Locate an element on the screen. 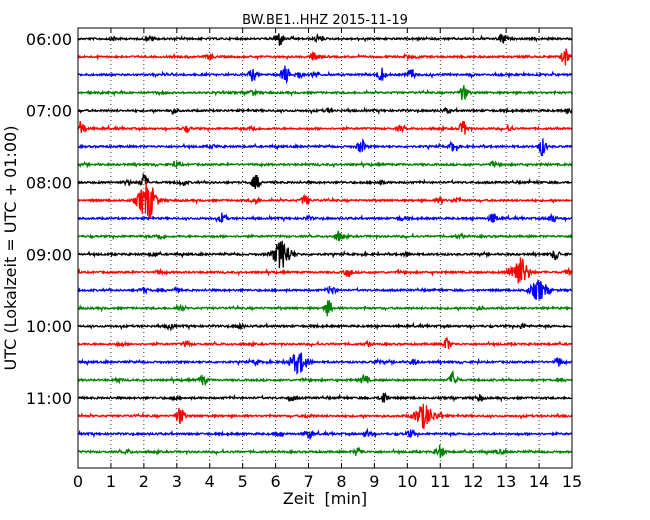 Image resolution: width=650 pixels, height=520 pixels. y-tick-label-1: 07:00 is located at coordinates (49, 111).